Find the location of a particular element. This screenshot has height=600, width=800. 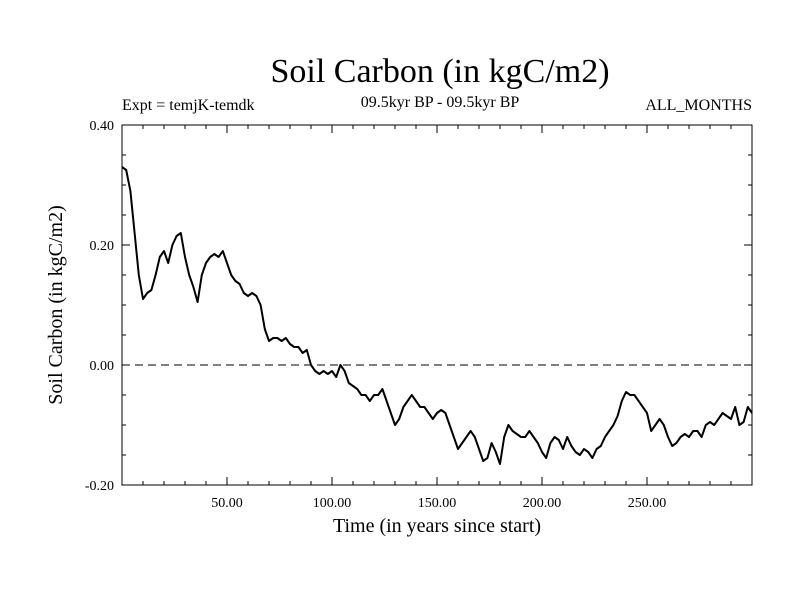

y-tick-label: 0.40 is located at coordinates (102, 126).